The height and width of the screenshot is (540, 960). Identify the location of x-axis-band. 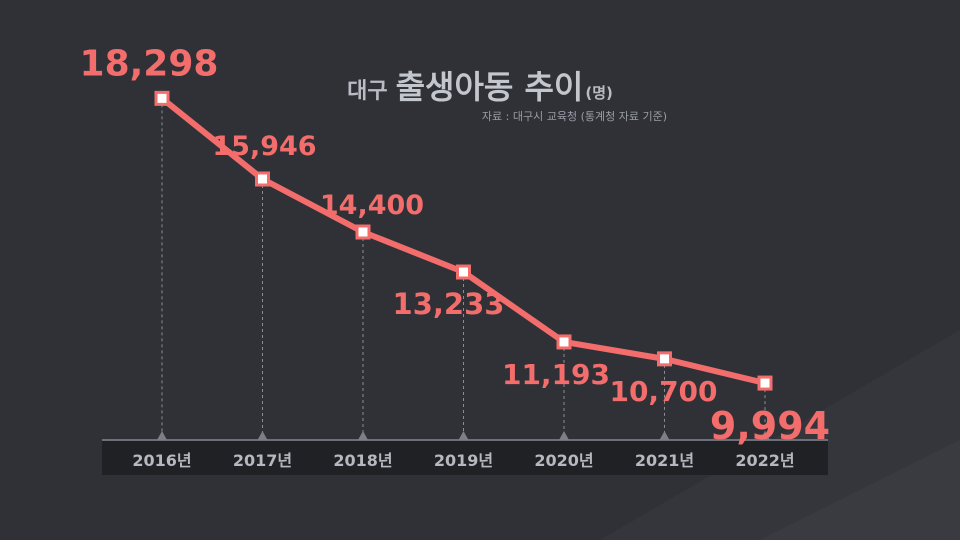
(465, 458).